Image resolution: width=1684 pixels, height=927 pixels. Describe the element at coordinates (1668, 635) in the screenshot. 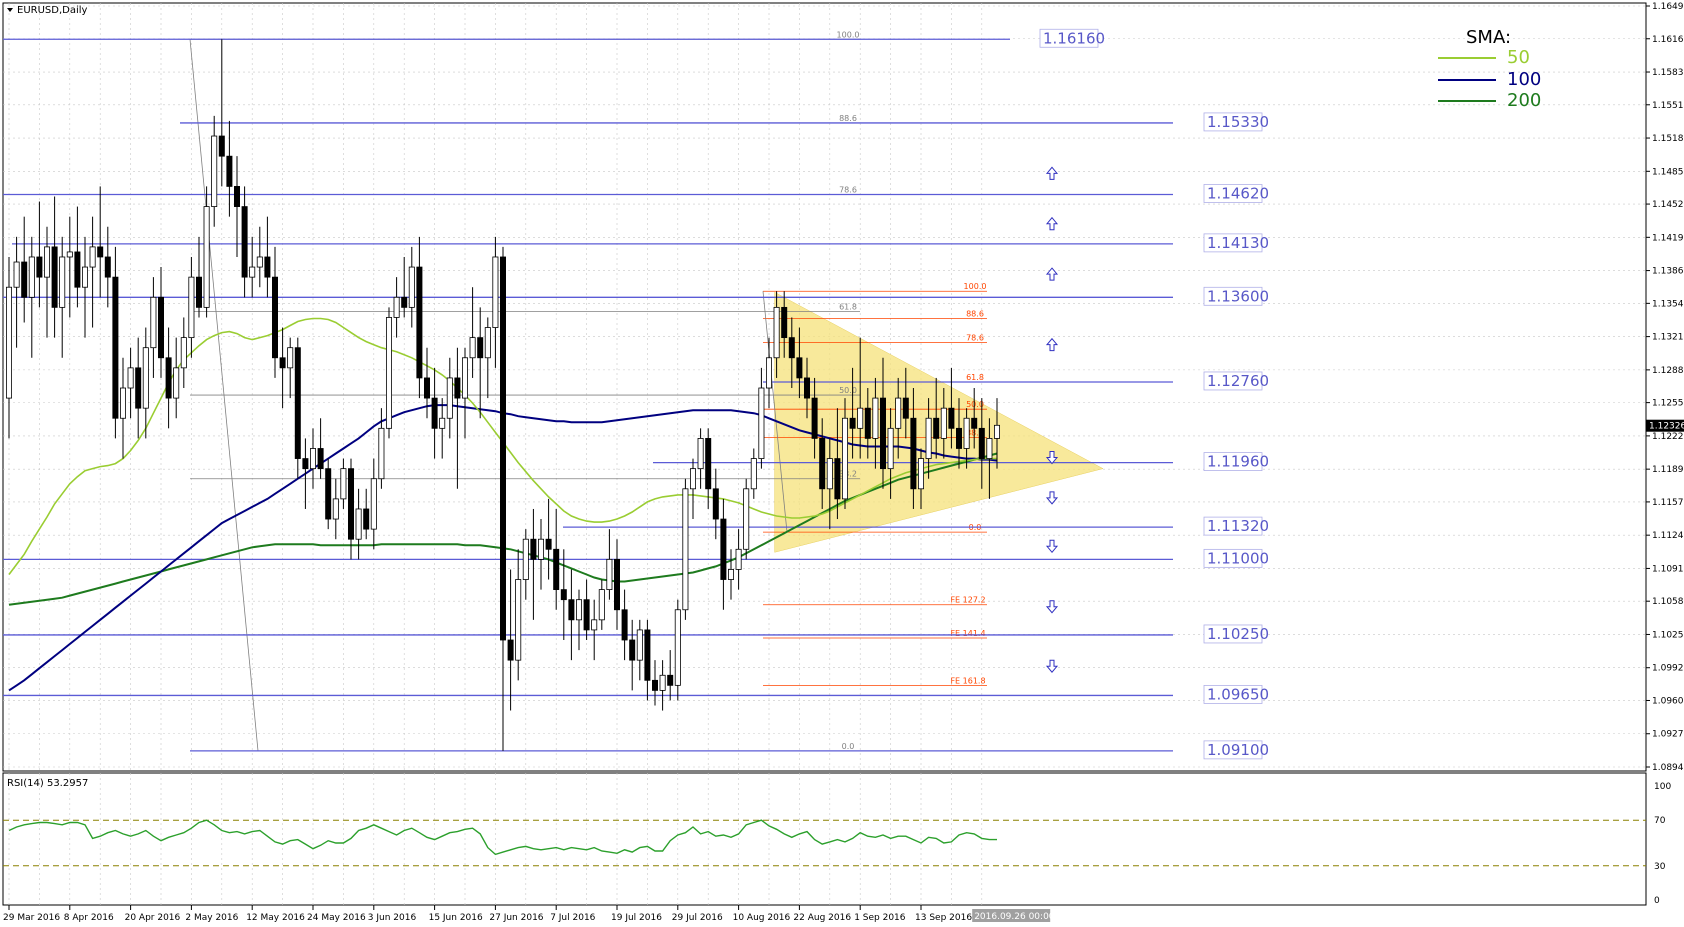

I see `y-tick-label: 1.10255` at that location.